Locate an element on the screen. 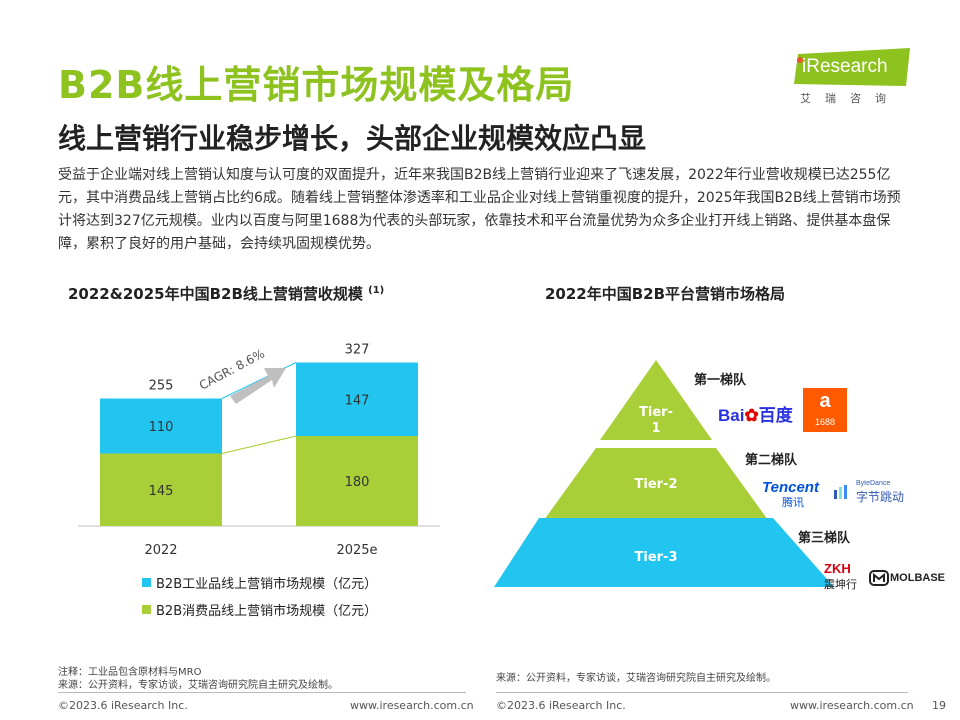 The image size is (960, 720). tier-1-shape is located at coordinates (656, 400).